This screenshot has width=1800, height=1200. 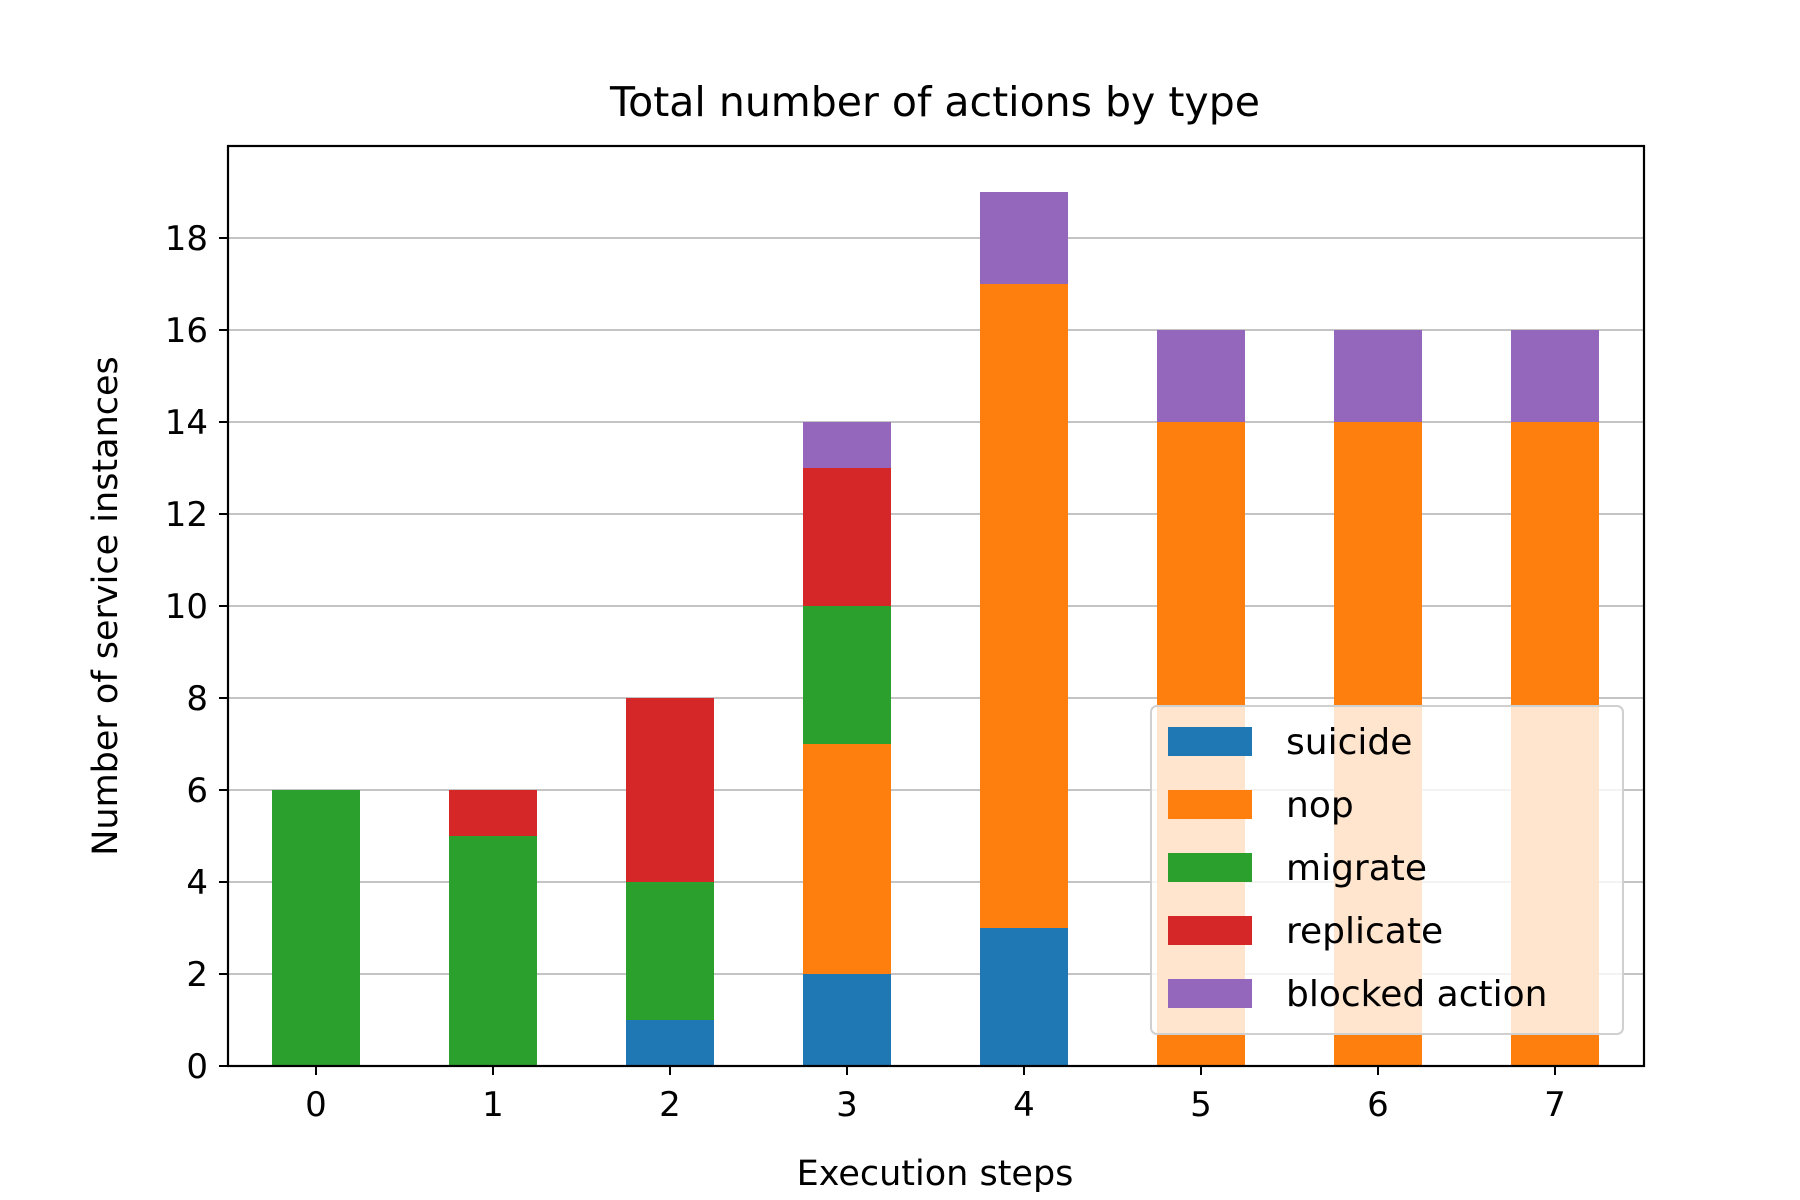 I want to click on y-tick-label-4: 4, so click(x=197, y=883).